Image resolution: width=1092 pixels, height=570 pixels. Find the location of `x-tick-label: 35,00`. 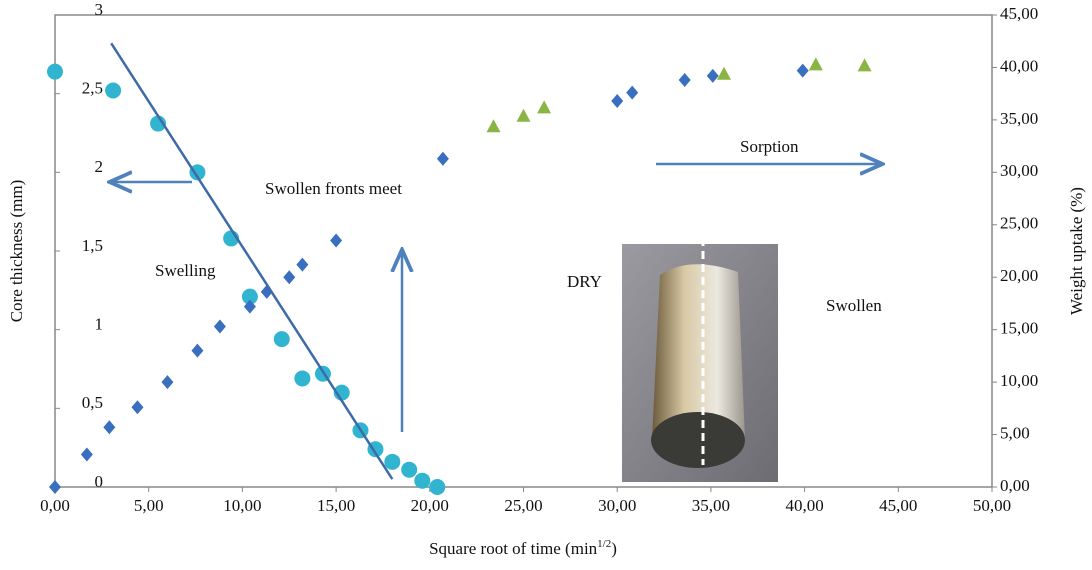

x-tick-label: 35,00 is located at coordinates (711, 505).